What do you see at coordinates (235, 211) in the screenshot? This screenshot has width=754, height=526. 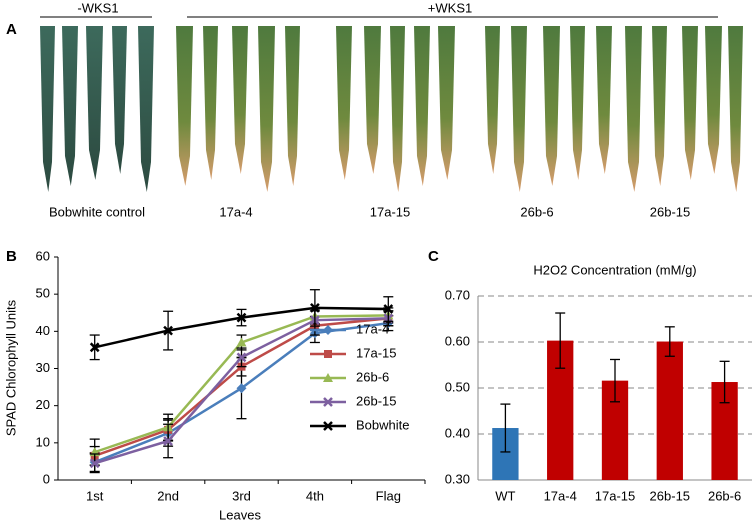 I see `sample-label: 17a-4` at bounding box center [235, 211].